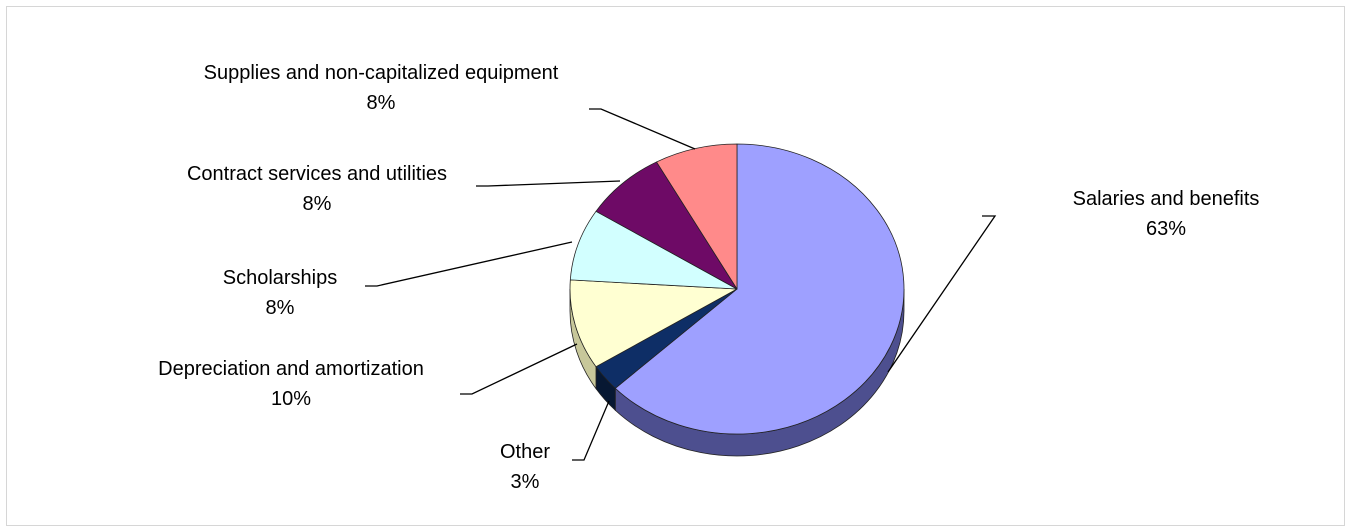 Image resolution: width=1349 pixels, height=526 pixels. What do you see at coordinates (280, 278) in the screenshot?
I see `label-scholarships-name: Scholarships` at bounding box center [280, 278].